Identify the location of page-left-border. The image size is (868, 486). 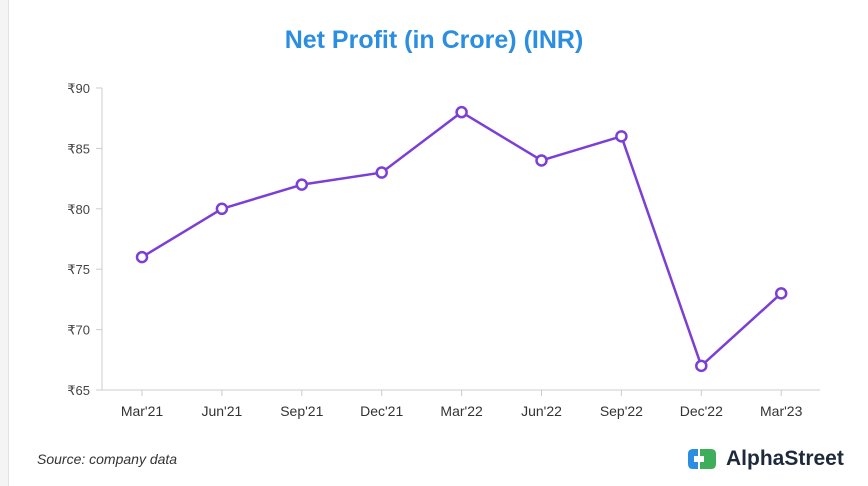
(4, 243).